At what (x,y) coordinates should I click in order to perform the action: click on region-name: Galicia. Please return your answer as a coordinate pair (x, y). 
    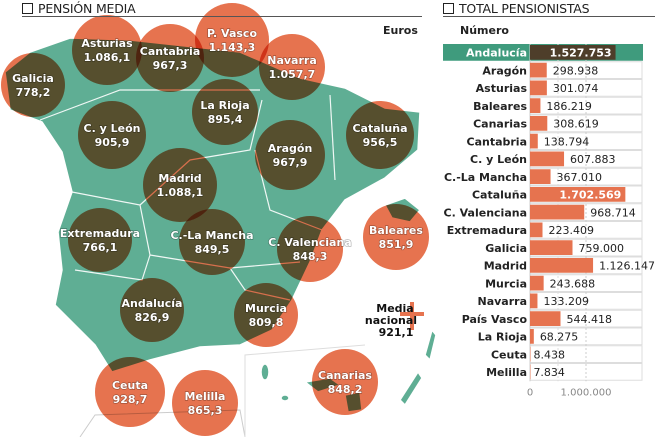
    Looking at the image, I should click on (33, 78).